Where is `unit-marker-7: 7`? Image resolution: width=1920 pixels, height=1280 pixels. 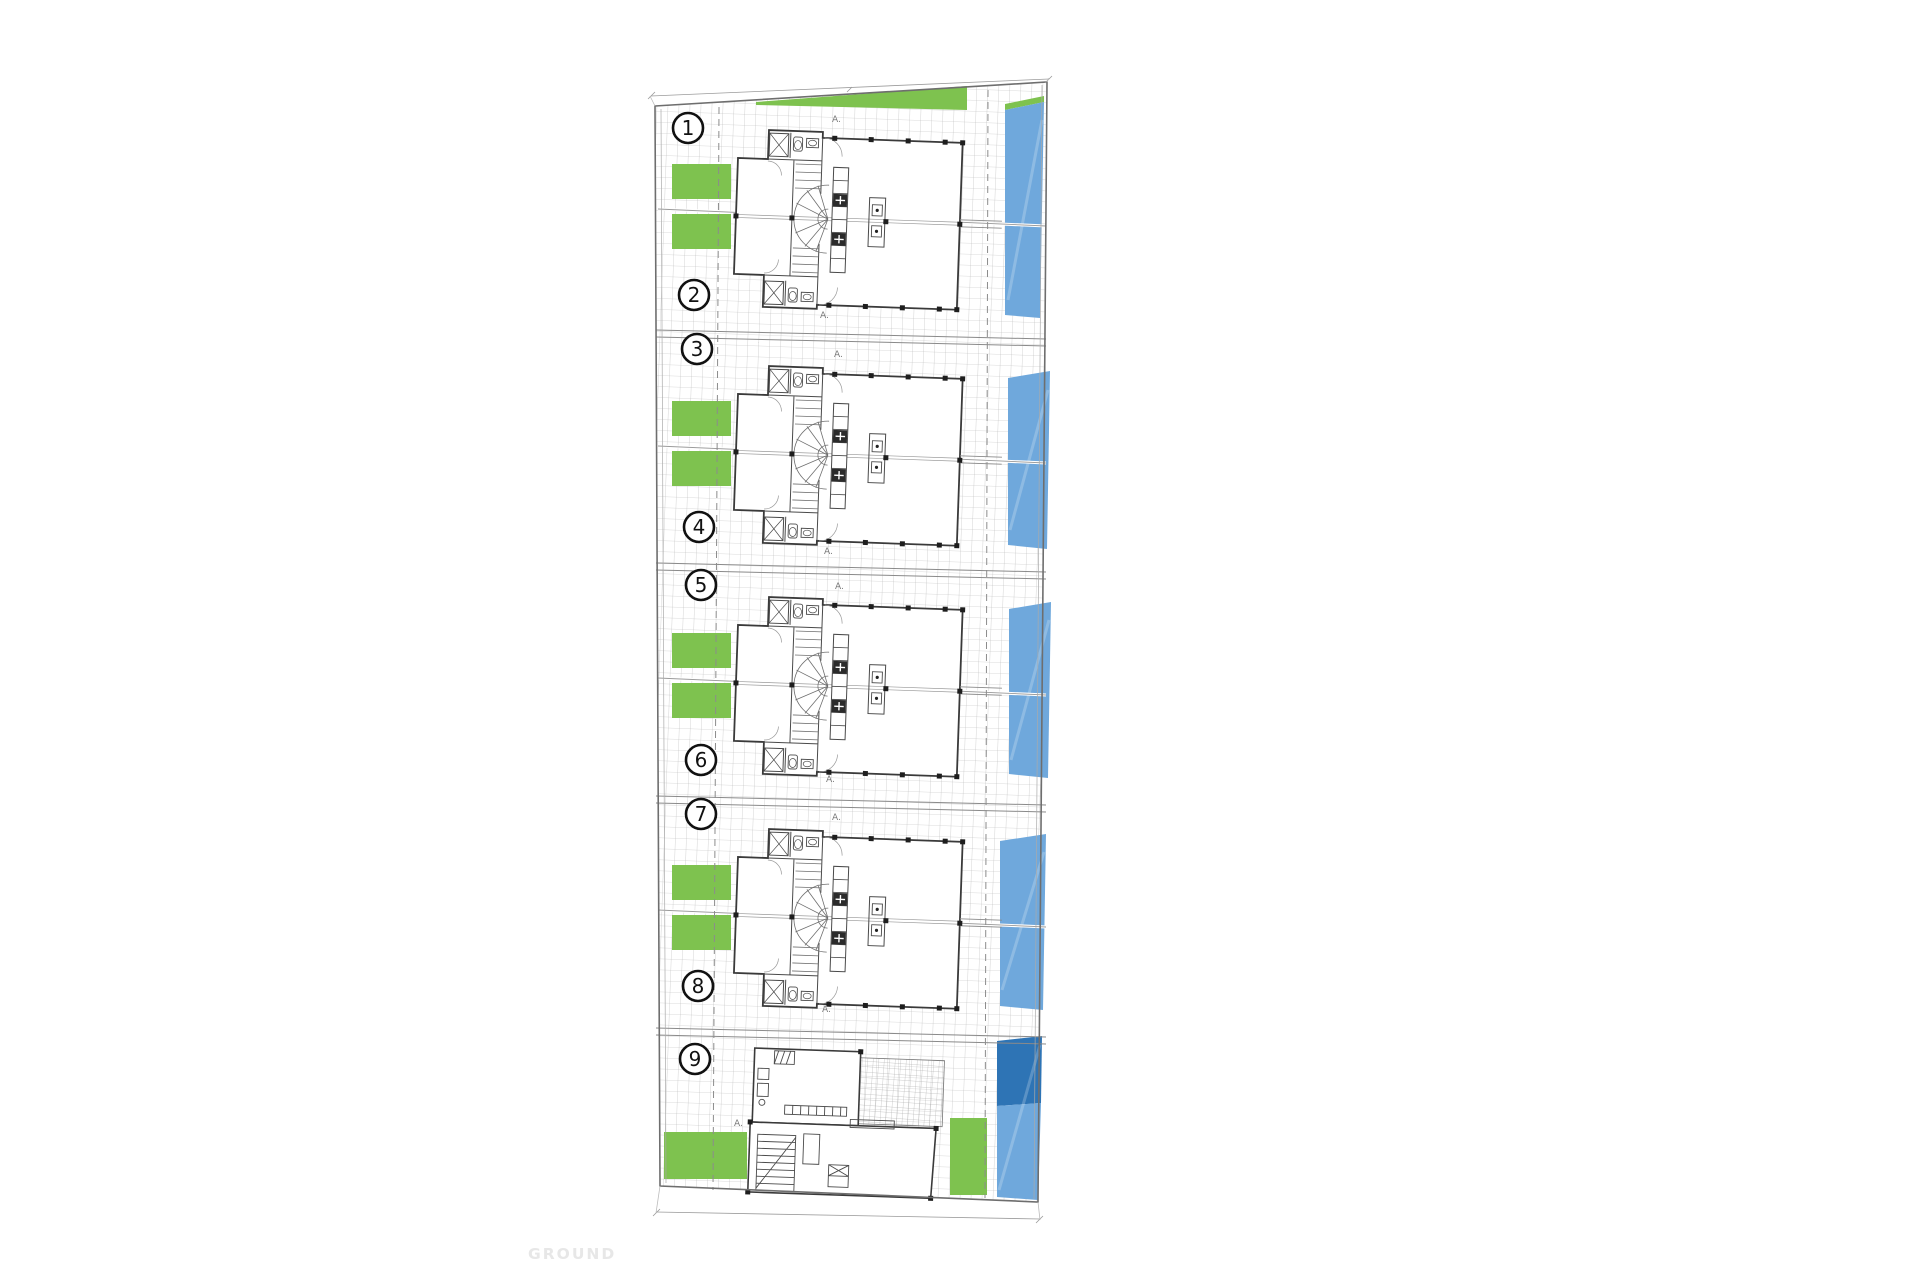 unit-marker-7: 7 is located at coordinates (701, 814).